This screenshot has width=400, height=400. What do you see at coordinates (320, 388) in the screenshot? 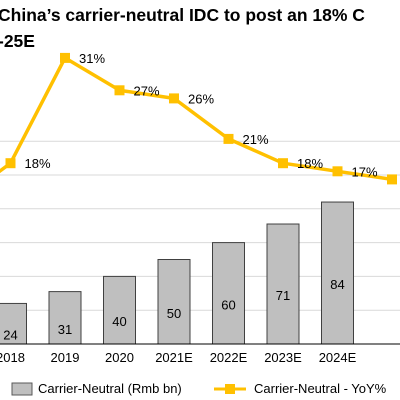
I see `legend-line-label: Carrier-Neutral - YoY%` at bounding box center [320, 388].